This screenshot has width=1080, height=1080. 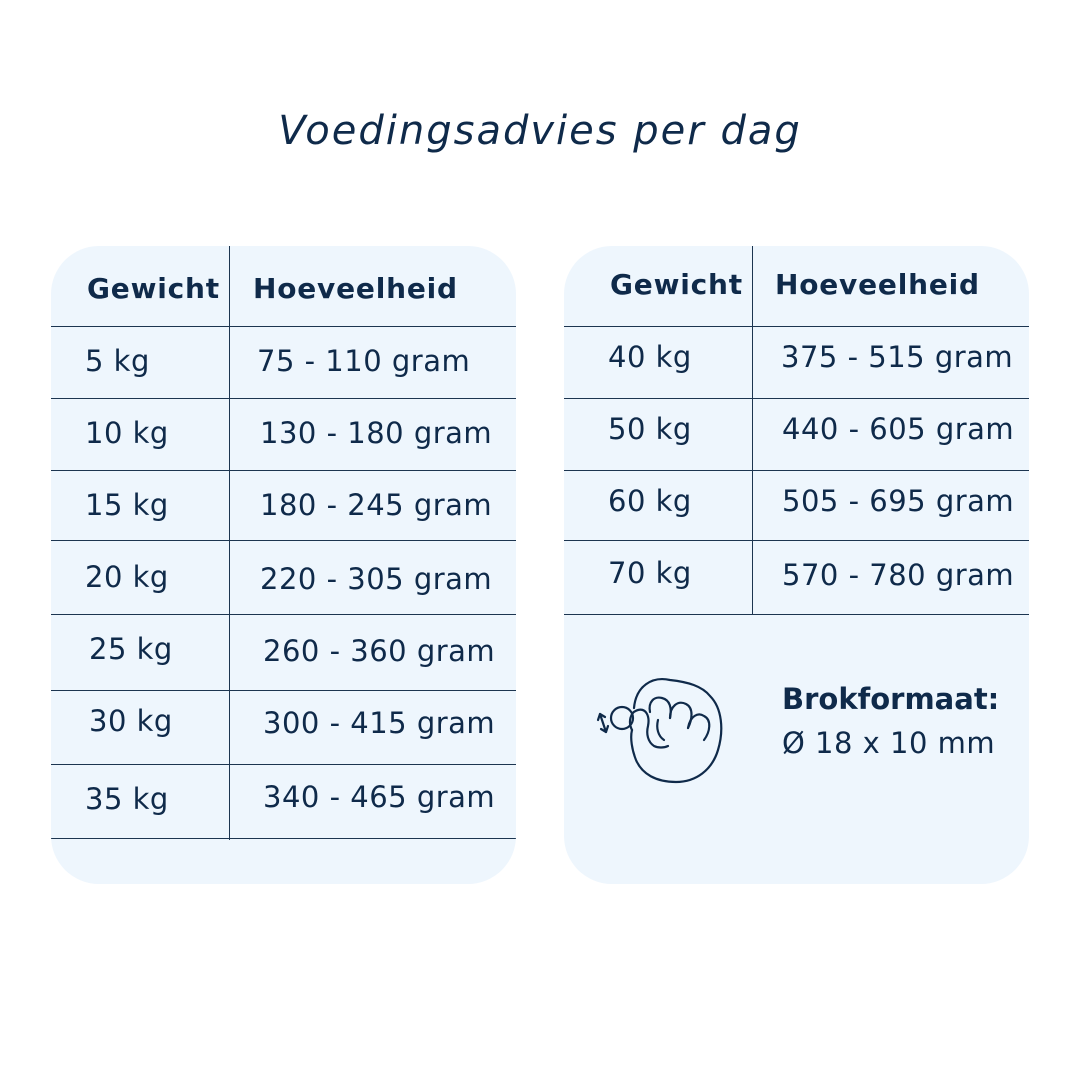 I want to click on weight-cell: 25 kg, so click(x=131, y=649).